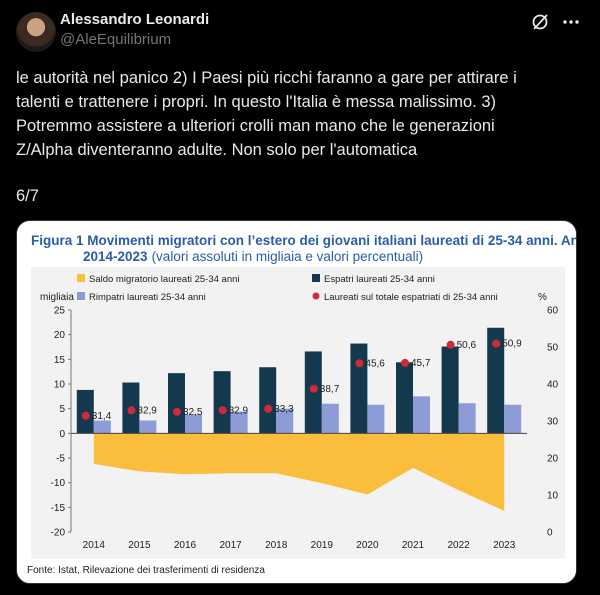 The width and height of the screenshot is (600, 595). What do you see at coordinates (102, 416) in the screenshot?
I see `percent-label: 31,4` at bounding box center [102, 416].